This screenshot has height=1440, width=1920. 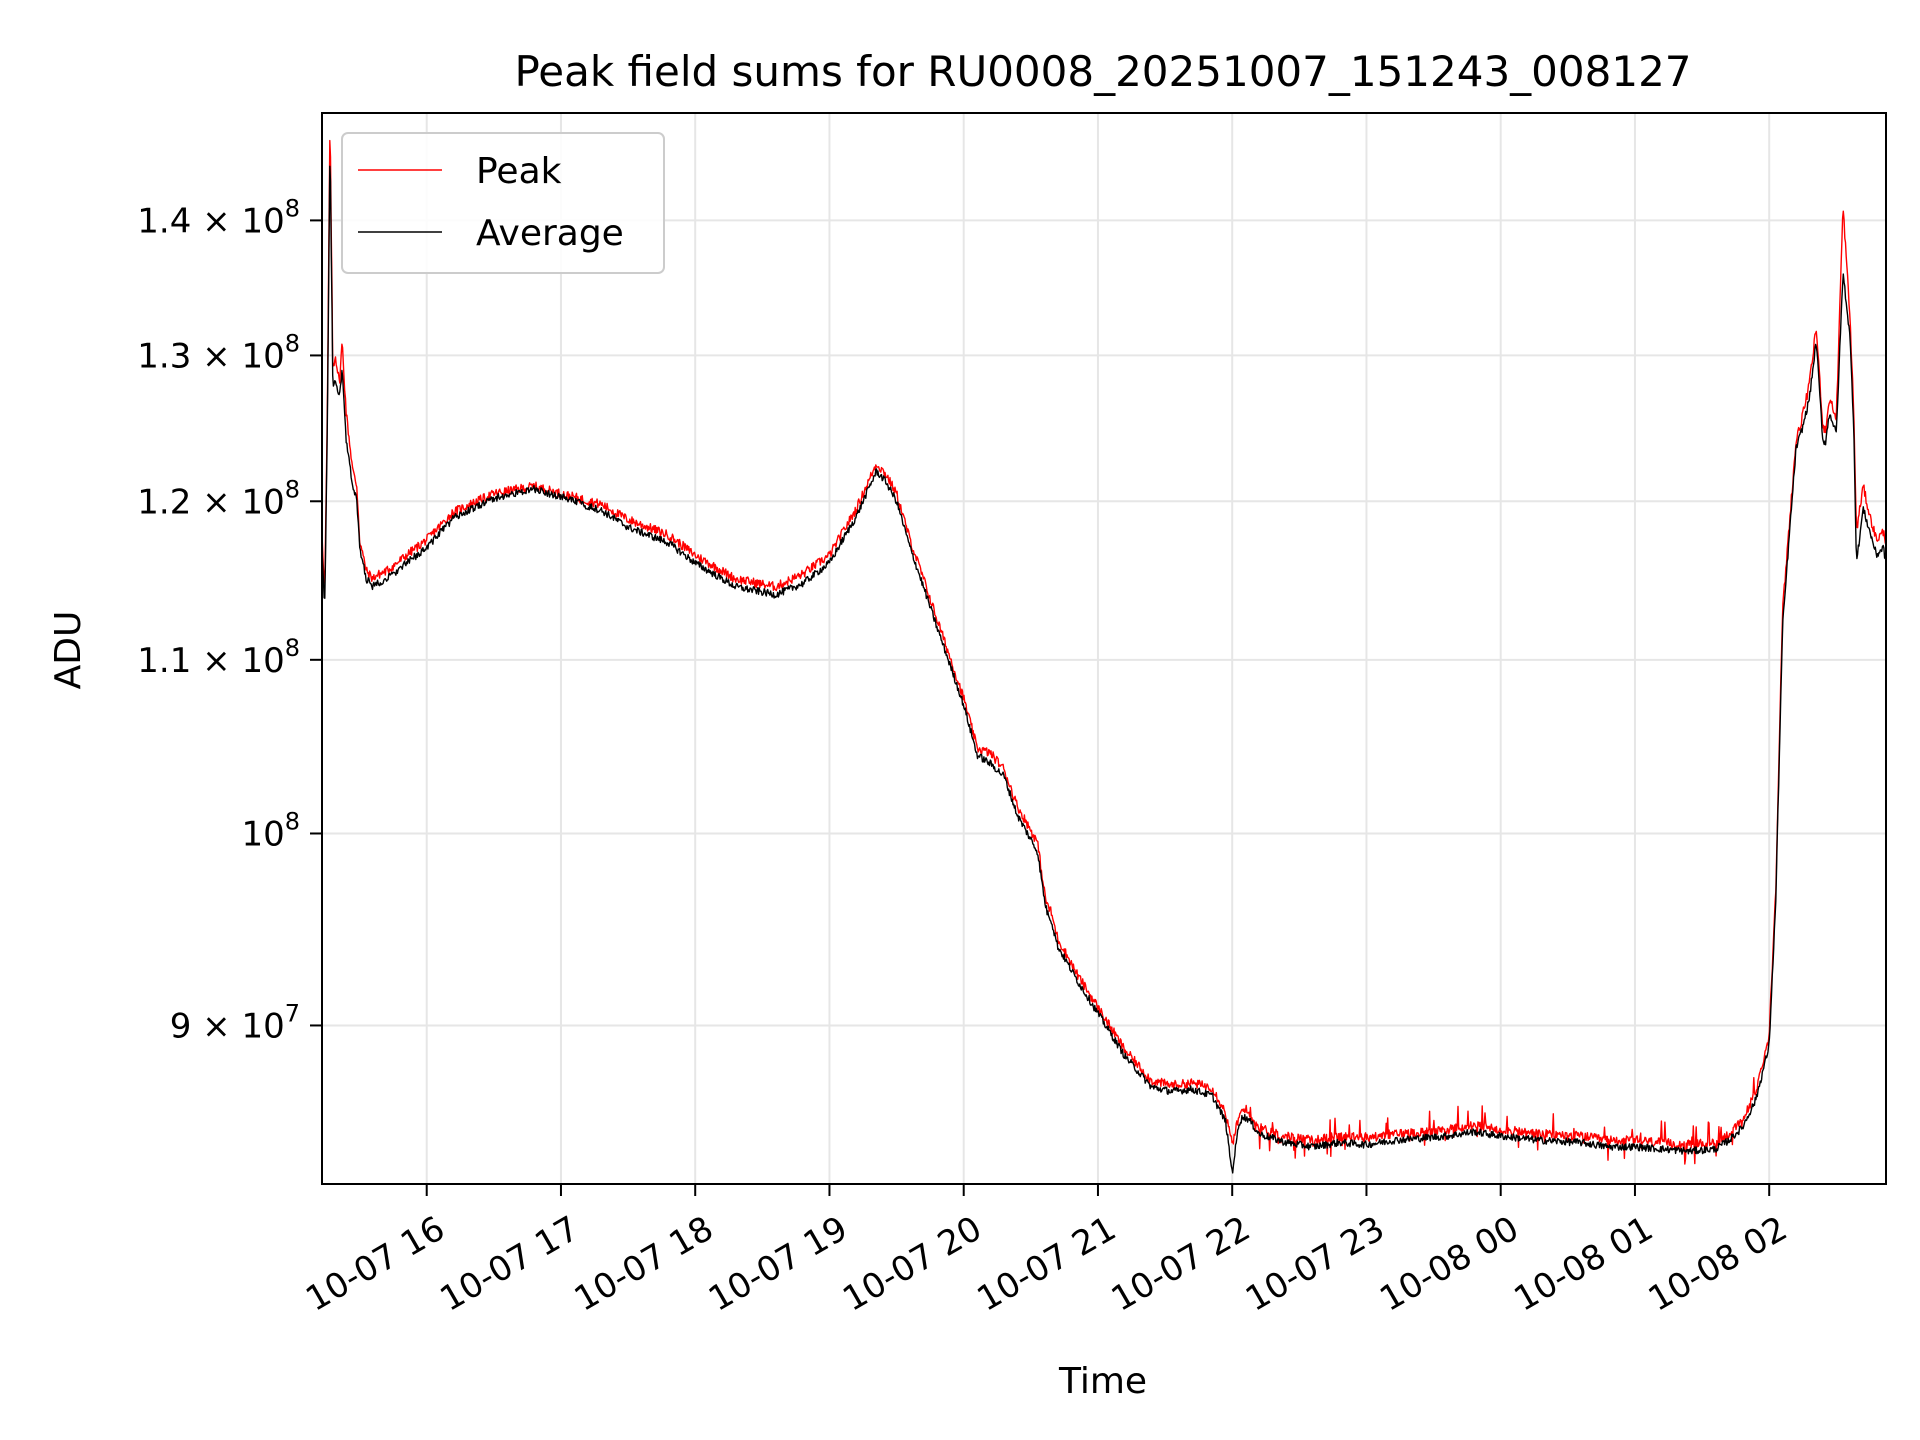 What do you see at coordinates (550, 233) in the screenshot?
I see `legend-average-label: Average` at bounding box center [550, 233].